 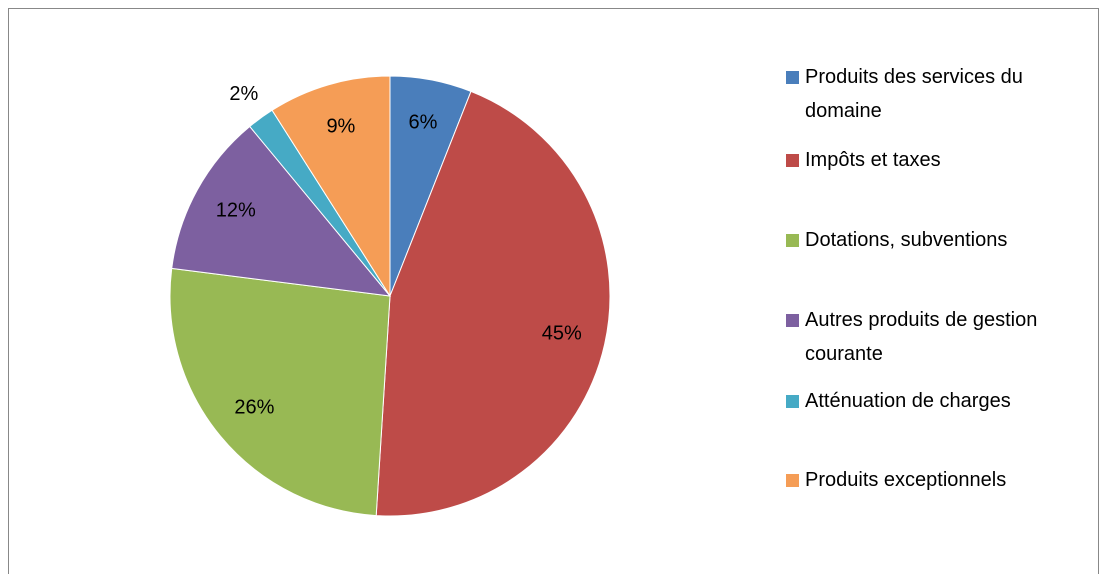 I want to click on legend-item: Autres produits de gestion courante, so click(x=936, y=337).